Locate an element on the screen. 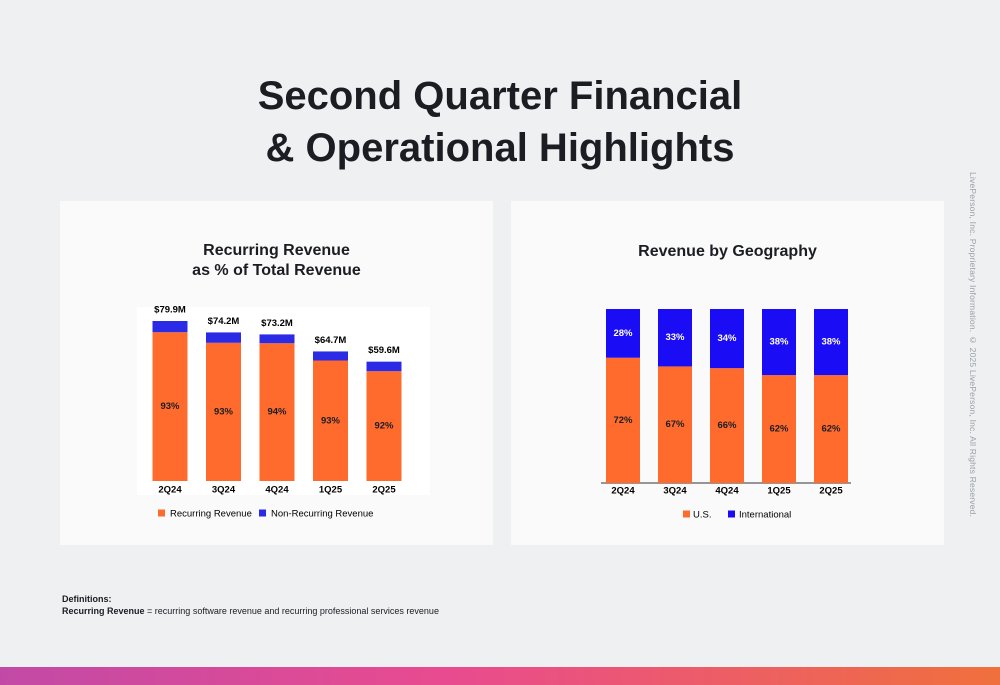 This screenshot has height=685, width=1000. legend-label: U.S. is located at coordinates (702, 515).